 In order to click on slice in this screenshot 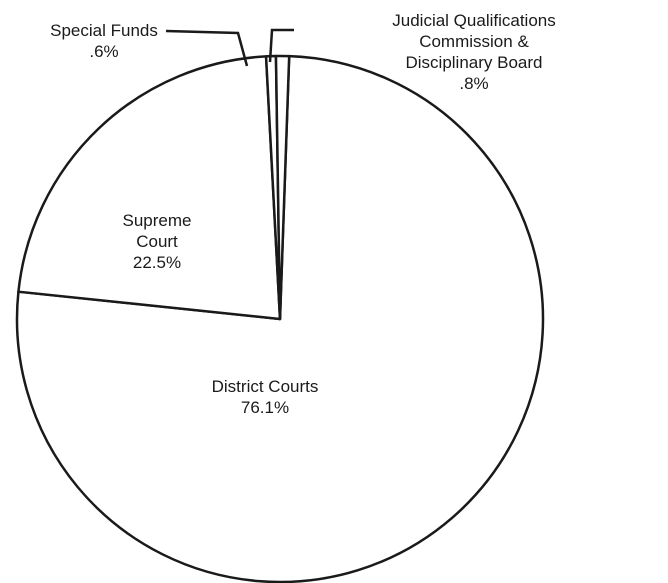, I will do `click(282, 187)`.